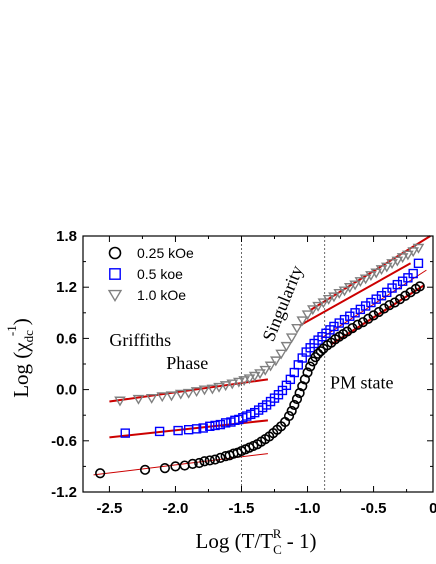  I want to click on y-tick-label-2: 0.0, so click(66, 390).